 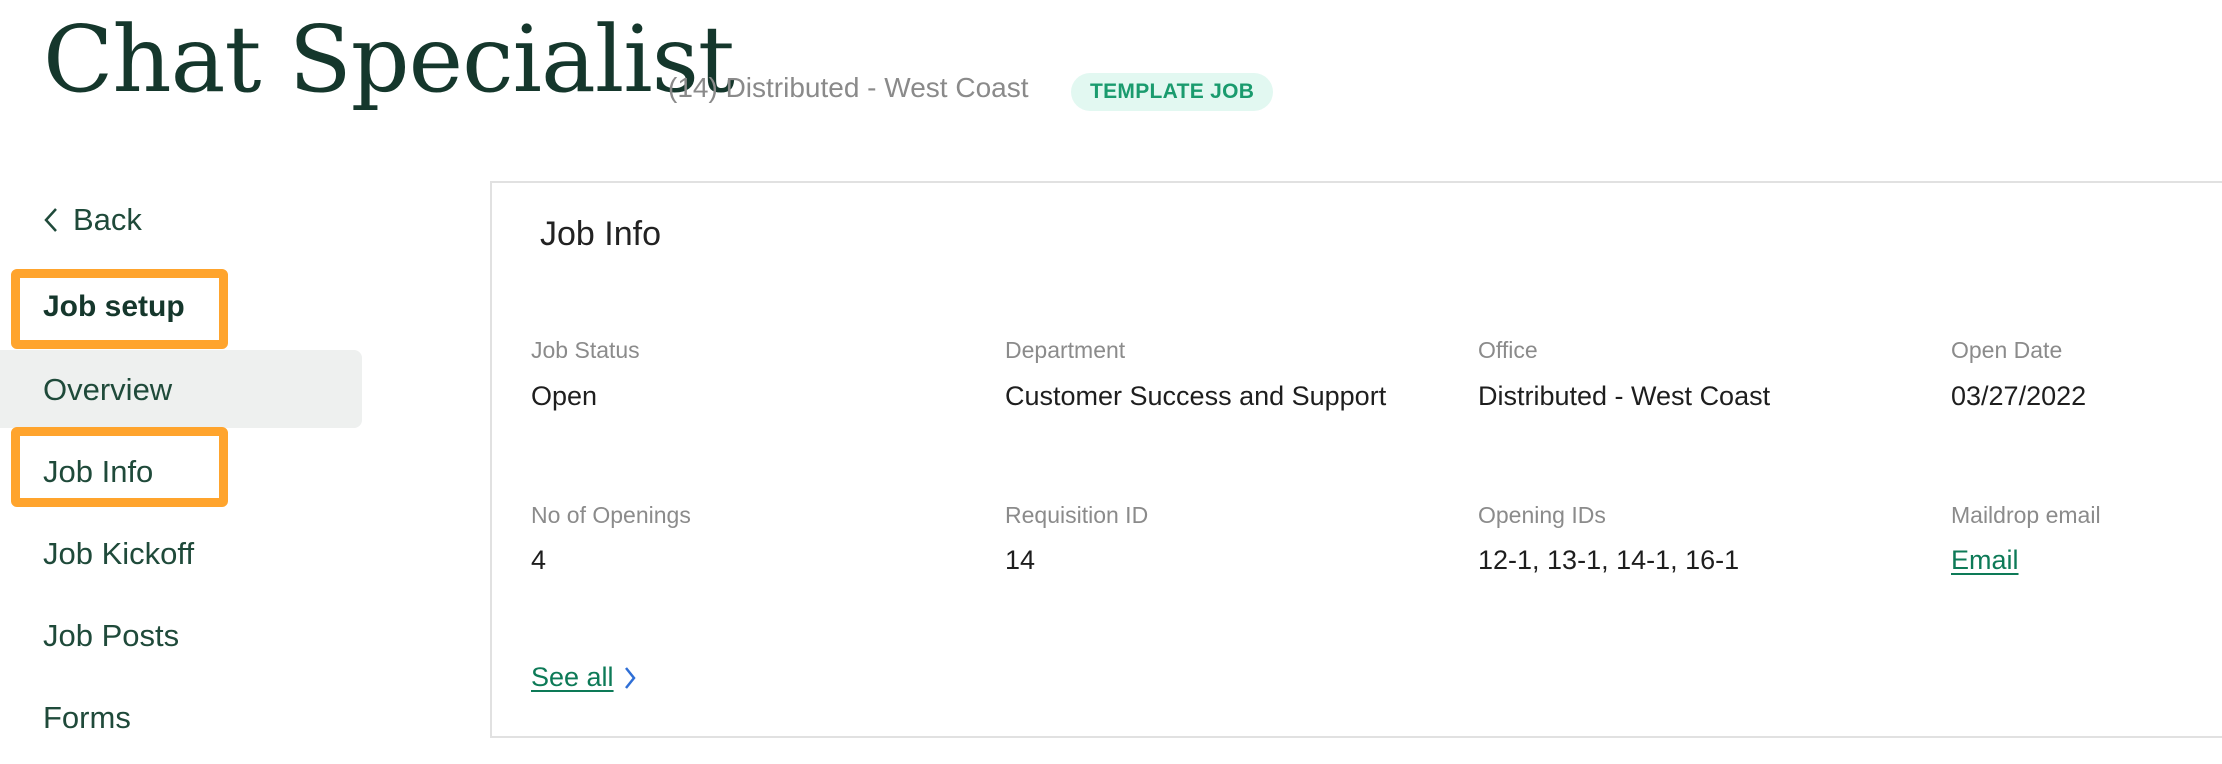 I want to click on template-job-badge: TEMPLATE JOB, so click(x=1172, y=92).